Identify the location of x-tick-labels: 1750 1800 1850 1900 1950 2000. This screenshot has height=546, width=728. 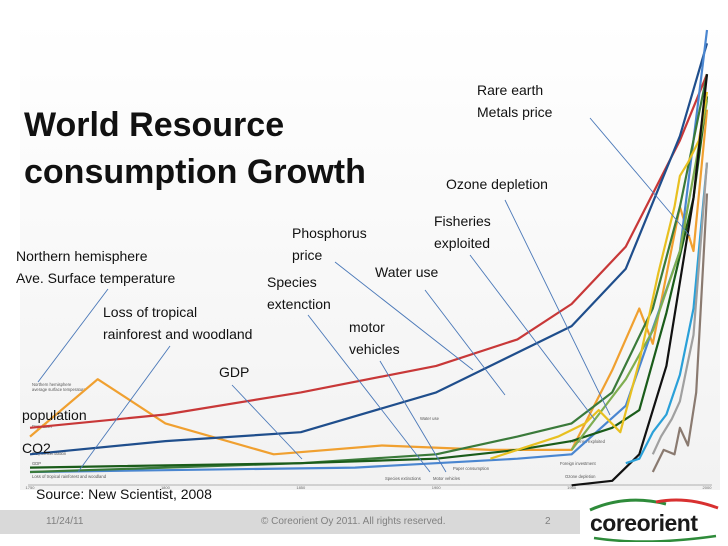
(369, 487).